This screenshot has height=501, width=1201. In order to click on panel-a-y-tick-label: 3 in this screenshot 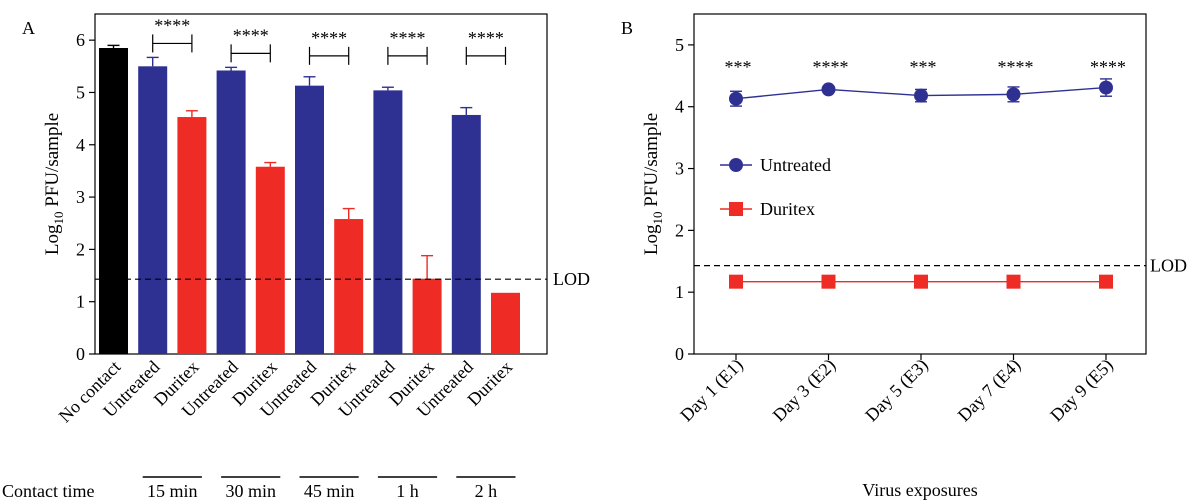, I will do `click(80, 197)`.